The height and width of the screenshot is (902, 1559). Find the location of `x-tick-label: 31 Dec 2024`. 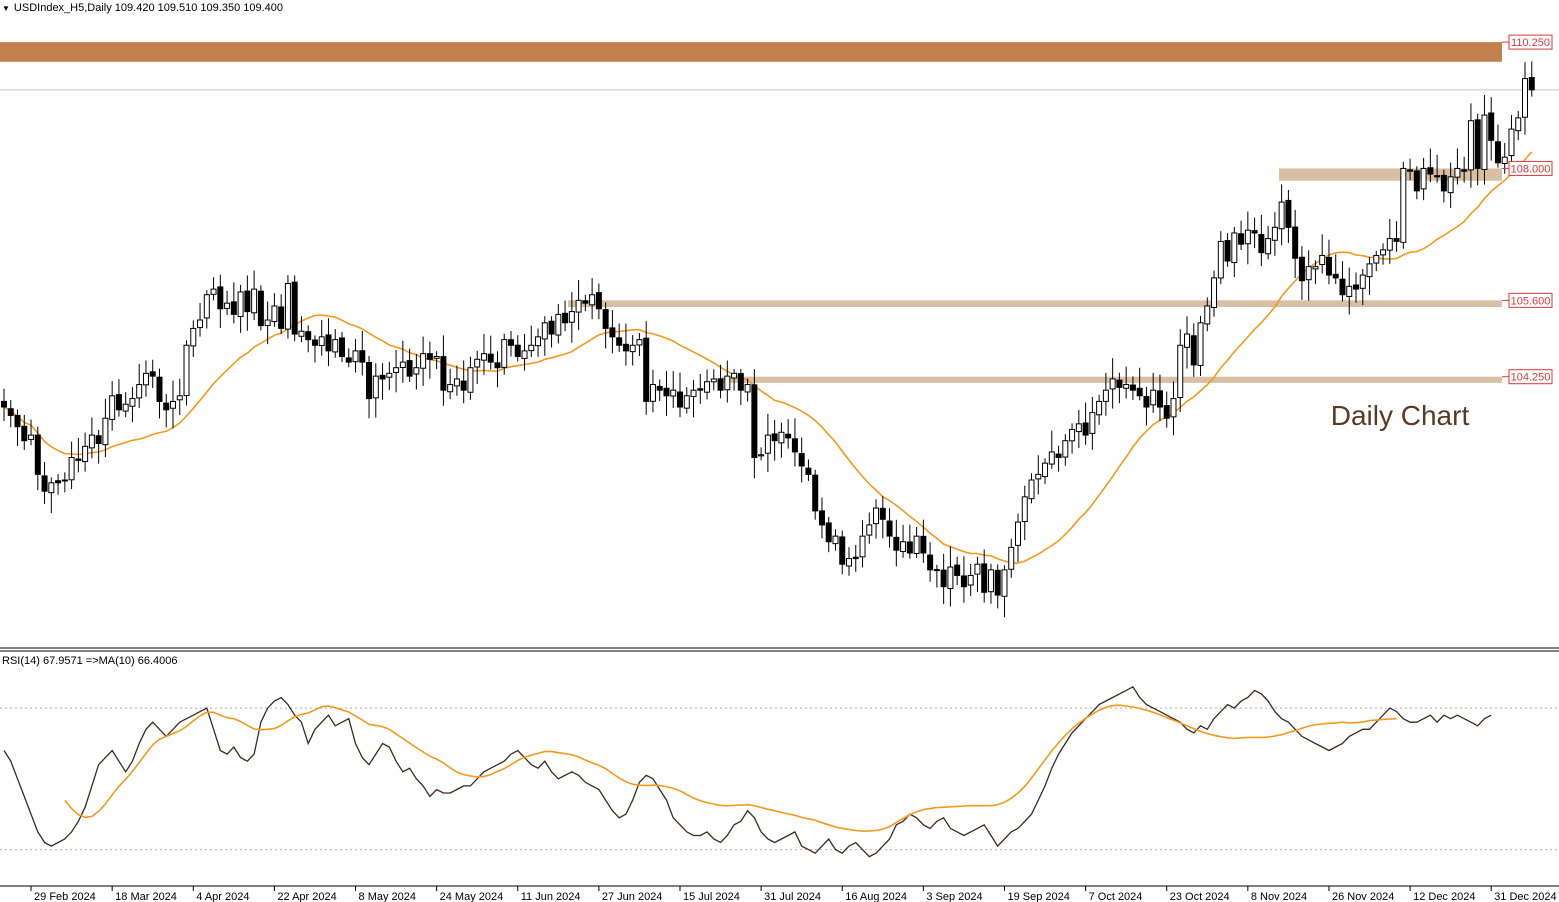

x-tick-label: 31 Dec 2024 is located at coordinates (1525, 896).